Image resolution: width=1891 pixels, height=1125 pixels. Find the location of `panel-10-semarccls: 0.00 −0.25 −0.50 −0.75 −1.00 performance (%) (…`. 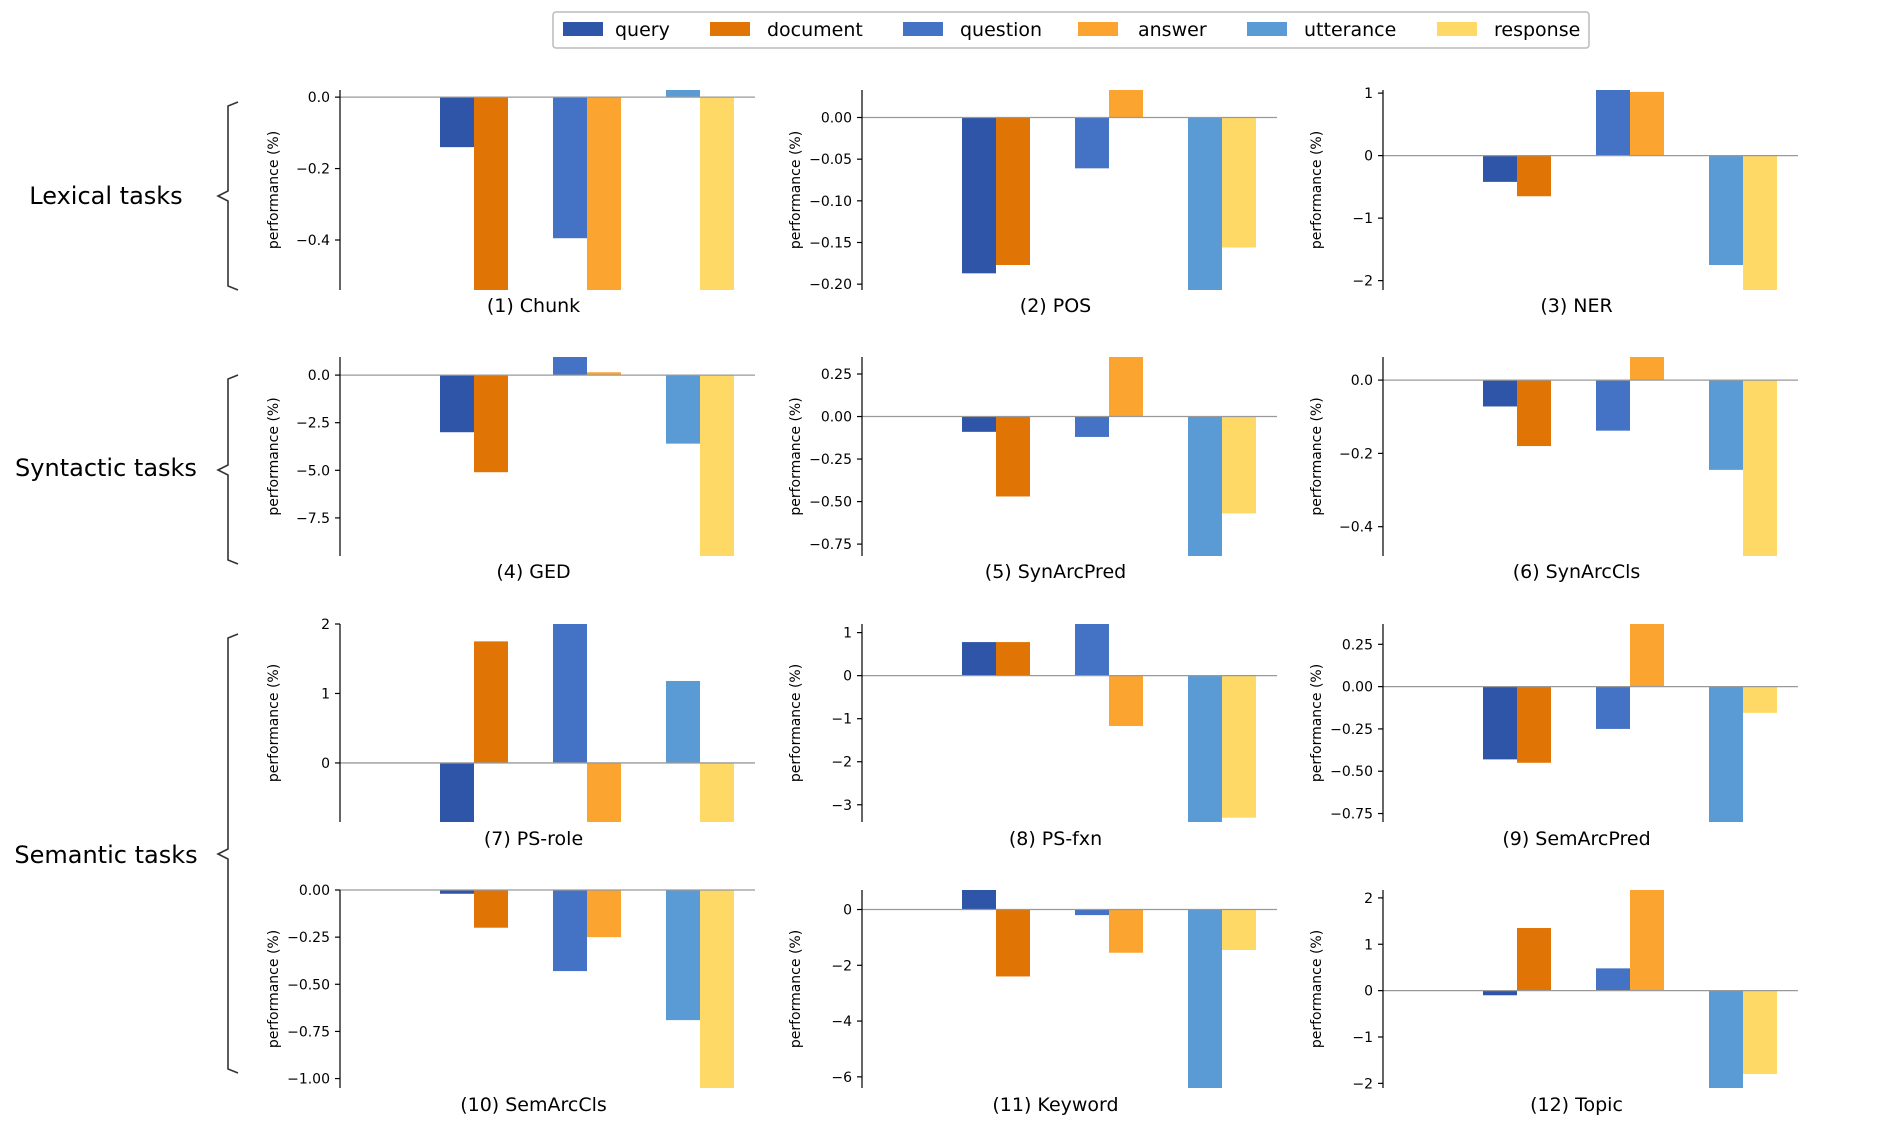

panel-10-semarccls: 0.00 −0.25 −0.50 −0.75 −1.00 performance (%) (… is located at coordinates (510, 999).